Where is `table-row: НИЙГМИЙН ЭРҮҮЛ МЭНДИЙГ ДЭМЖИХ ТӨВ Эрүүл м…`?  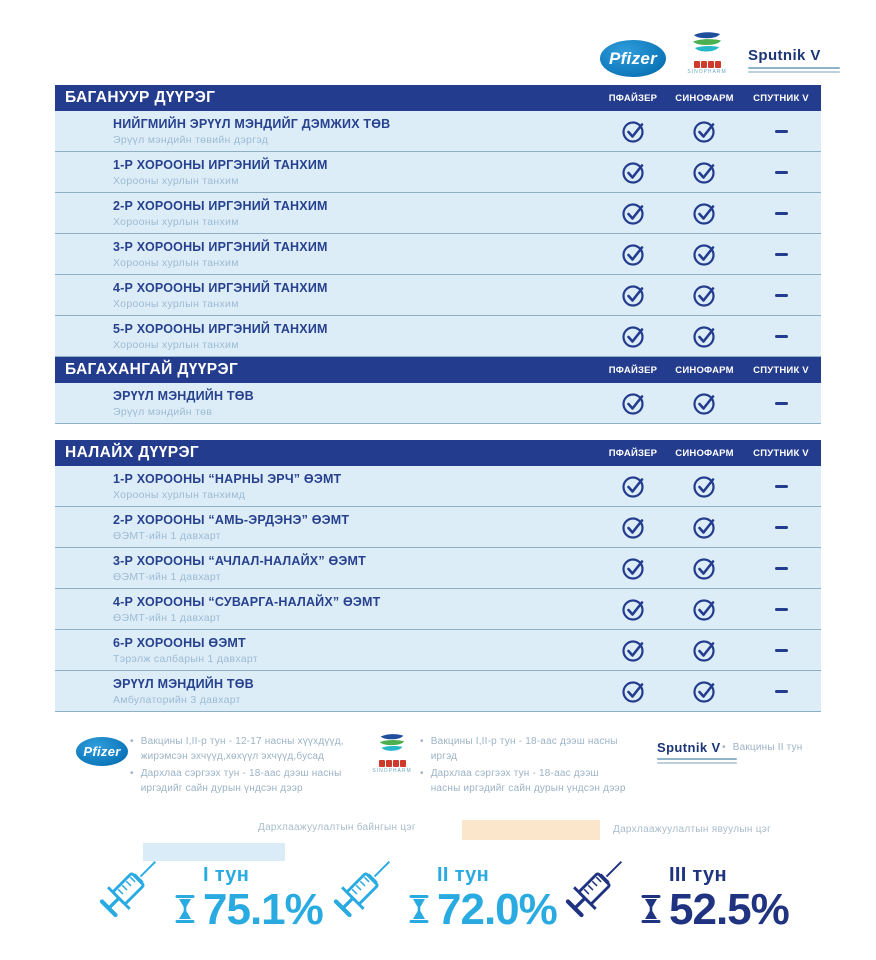
table-row: НИЙГМИЙН ЭРҮҮЛ МЭНДИЙГ ДЭМЖИХ ТӨВ Эрүүл м… is located at coordinates (438, 131).